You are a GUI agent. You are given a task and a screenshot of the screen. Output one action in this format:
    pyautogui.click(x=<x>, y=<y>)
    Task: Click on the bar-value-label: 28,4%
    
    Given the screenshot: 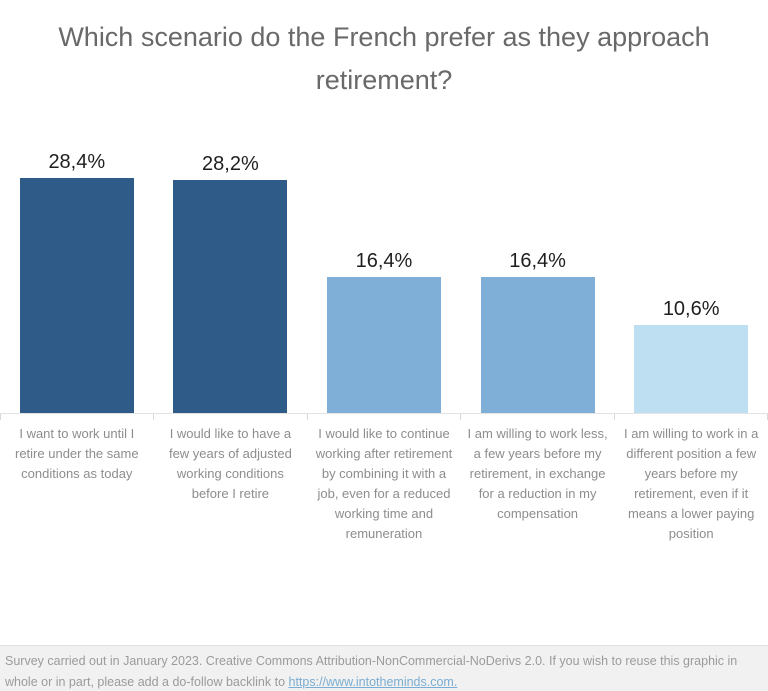 What is the action you would take?
    pyautogui.click(x=77, y=162)
    